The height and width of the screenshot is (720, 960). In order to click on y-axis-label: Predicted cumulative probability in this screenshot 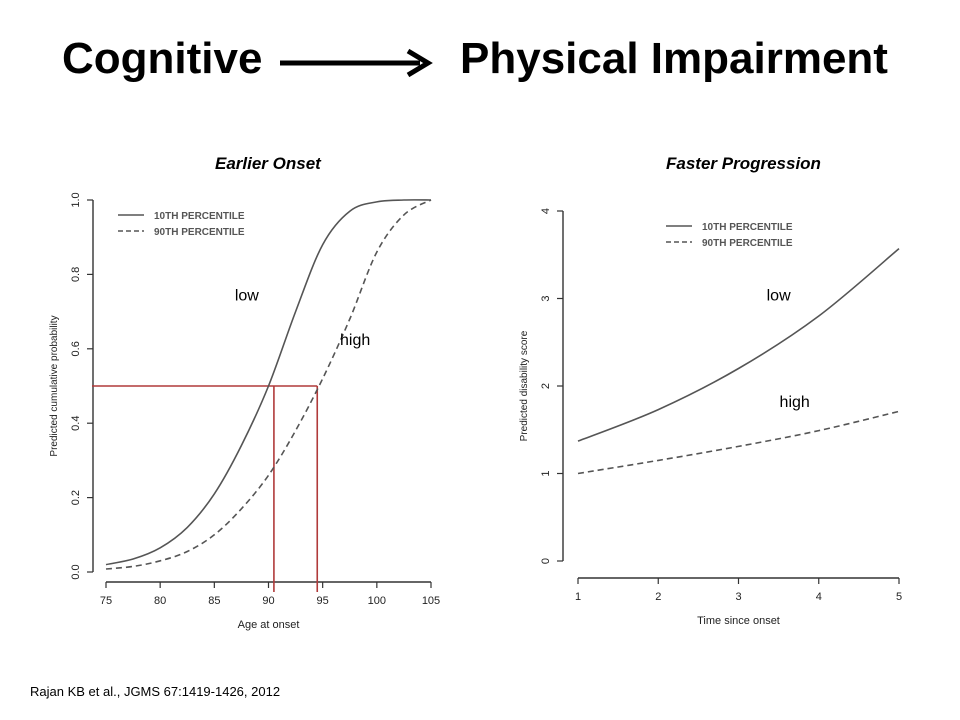, I will do `click(54, 385)`.